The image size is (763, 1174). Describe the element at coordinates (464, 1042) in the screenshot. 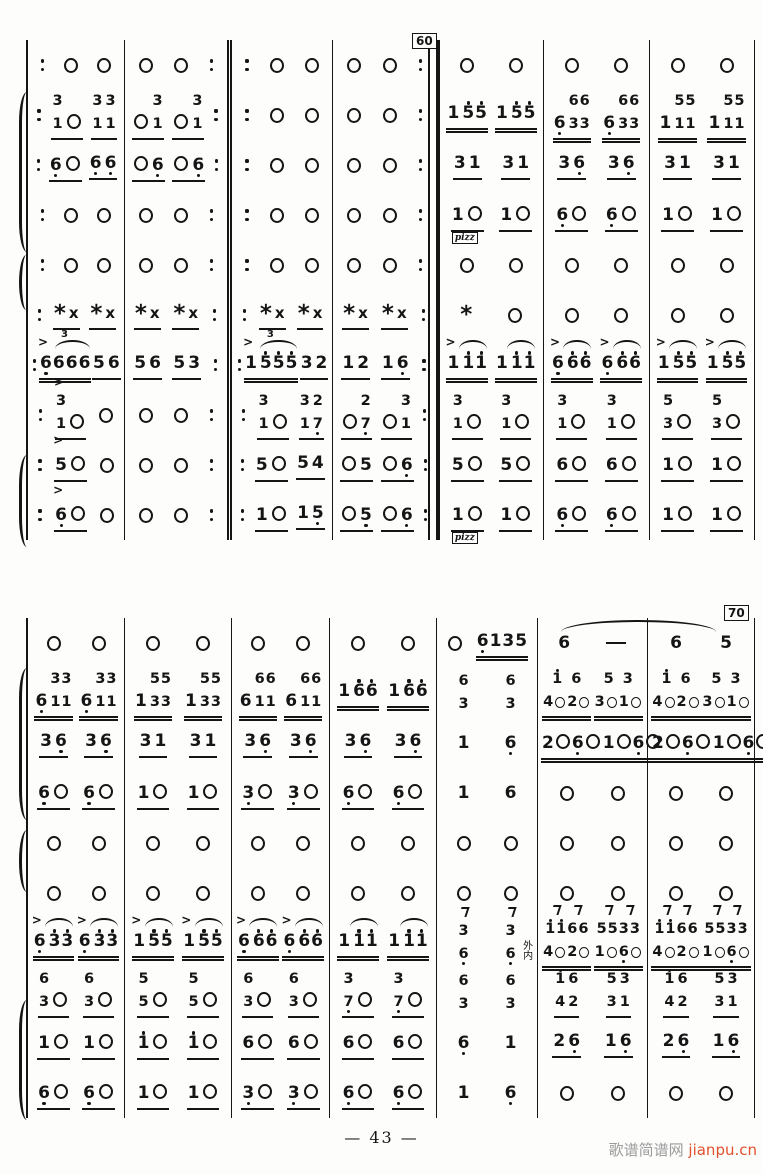

I see `beat-group: 6` at that location.